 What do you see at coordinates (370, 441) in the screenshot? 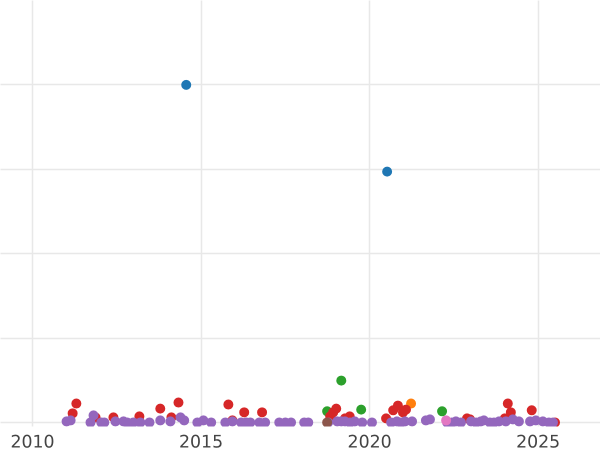
I see `x-tick-label: 2020` at bounding box center [370, 441].